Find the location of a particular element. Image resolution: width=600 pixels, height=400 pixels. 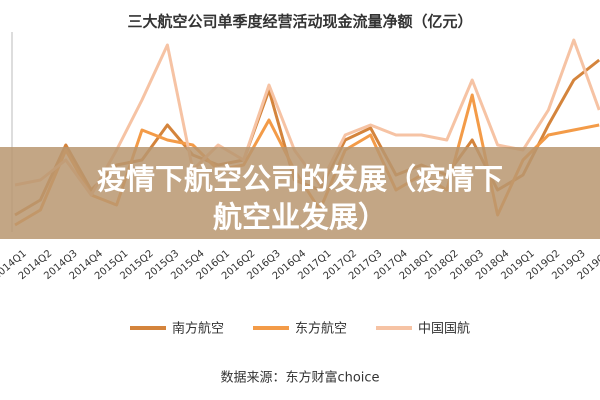

chart-title: 三大航空公司单季度经营活动现金流量净额（亿元） is located at coordinates (299, 22).